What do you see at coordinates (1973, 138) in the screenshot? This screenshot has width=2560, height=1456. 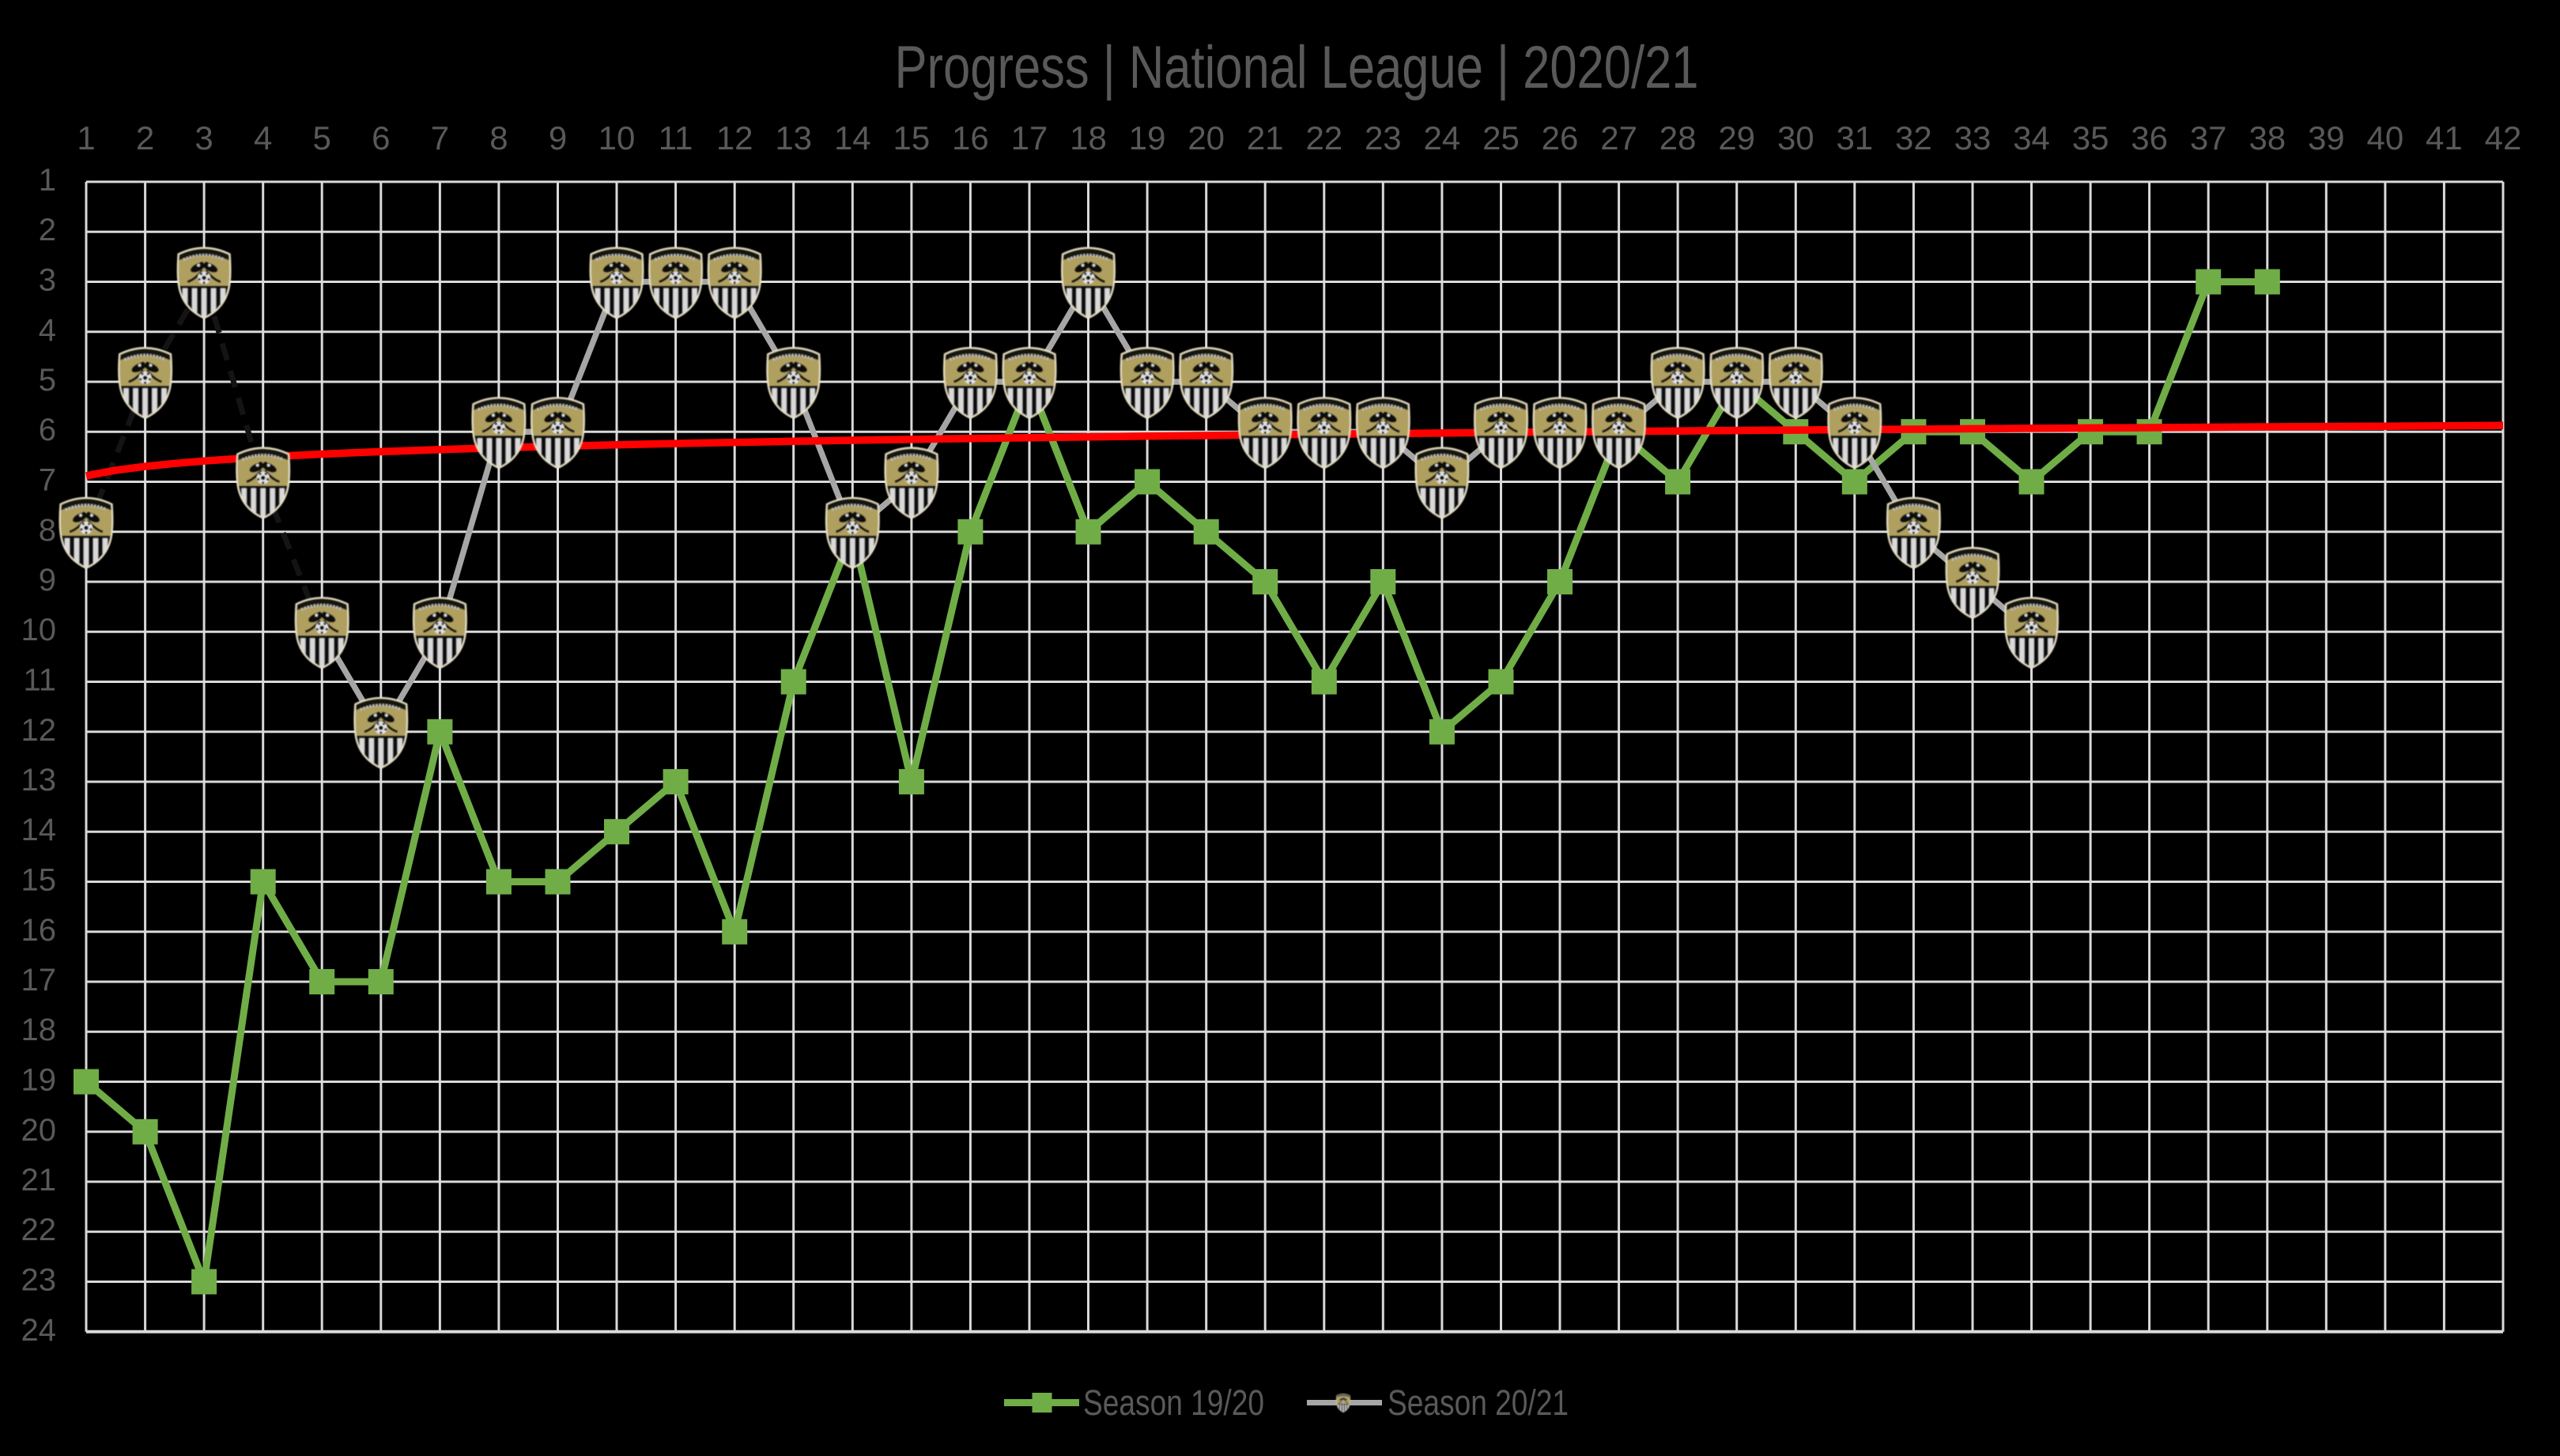 I see `svg-text: 33` at bounding box center [1973, 138].